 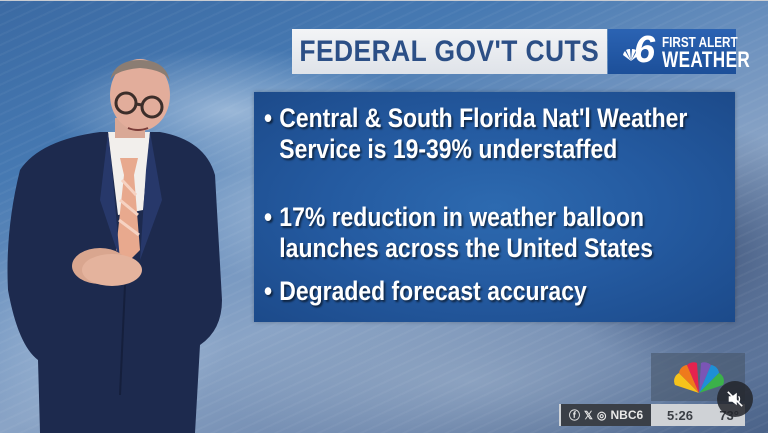 I want to click on social-handles: ⓕ 𝕏 ◎ NBC6, so click(x=605, y=415).